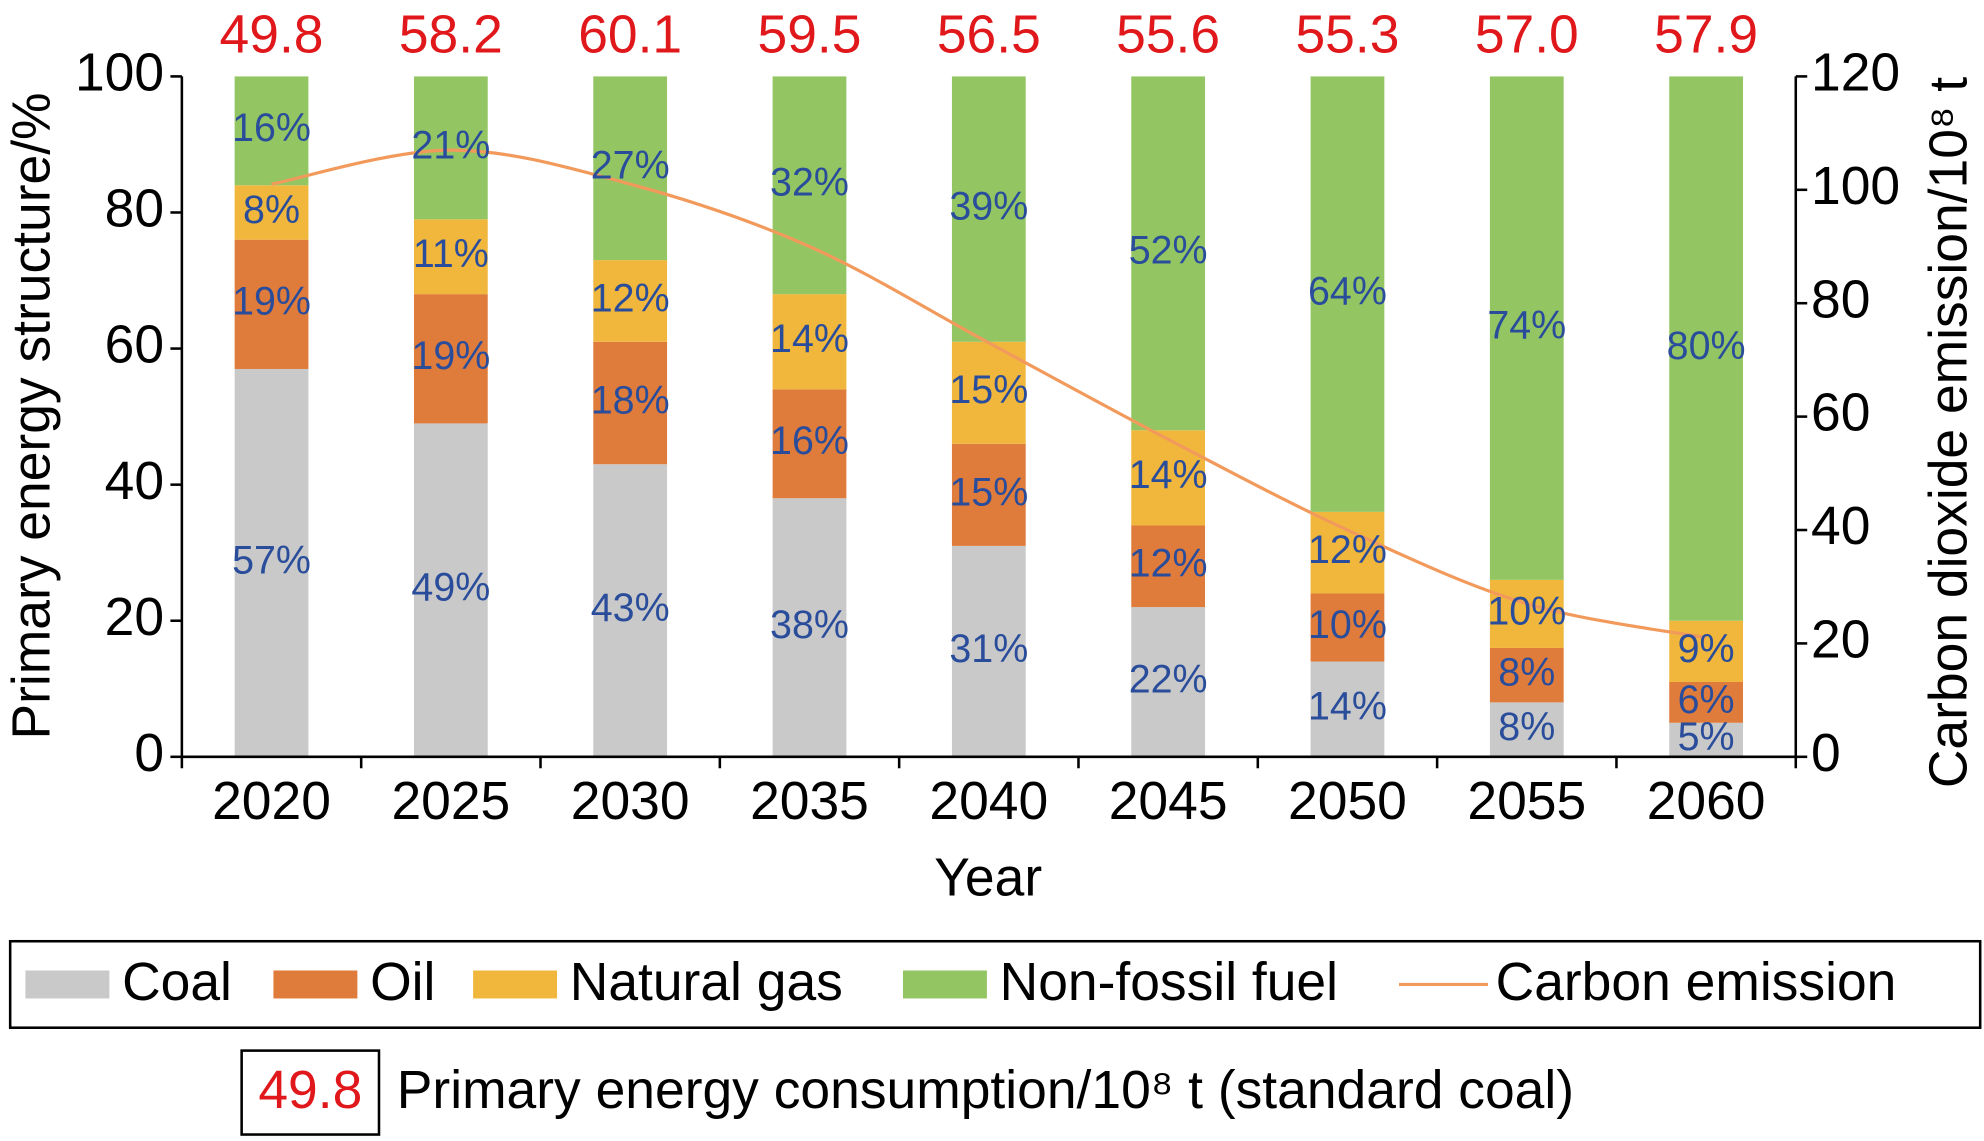  Describe the element at coordinates (1855, 73) in the screenshot. I see `y2-tick-label: 120` at that location.